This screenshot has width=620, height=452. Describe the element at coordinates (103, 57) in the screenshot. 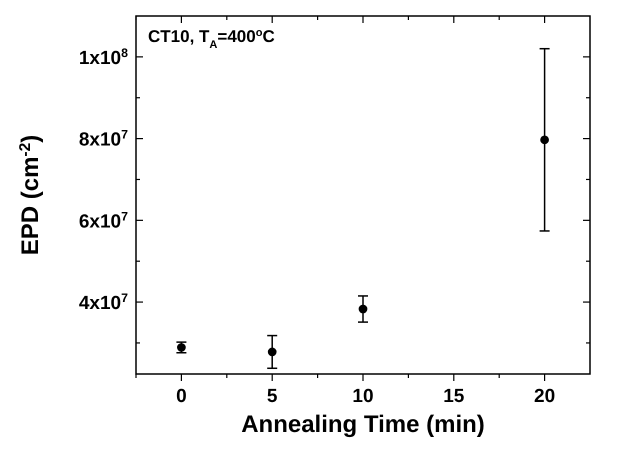

I see `y-tick-label: 1x10$^{8}$` at that location.